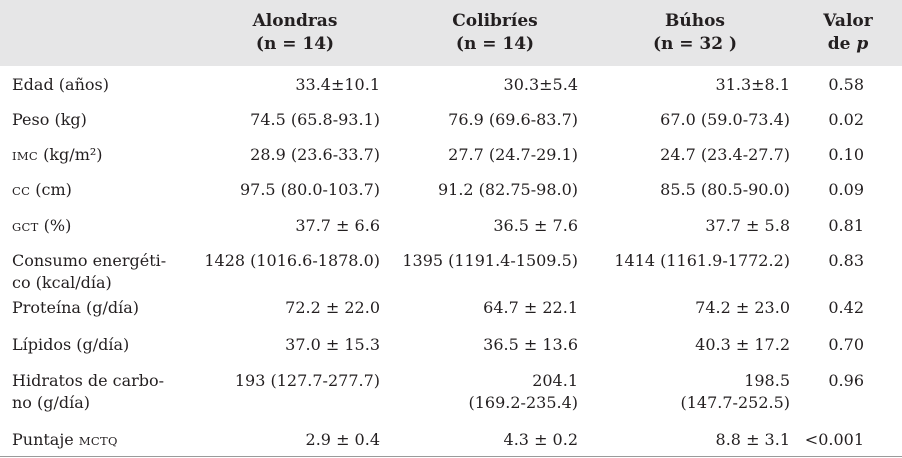 The width and height of the screenshot is (902, 458). I want to click on header-buhos: Búhos (n = 32 ), so click(695, 33).